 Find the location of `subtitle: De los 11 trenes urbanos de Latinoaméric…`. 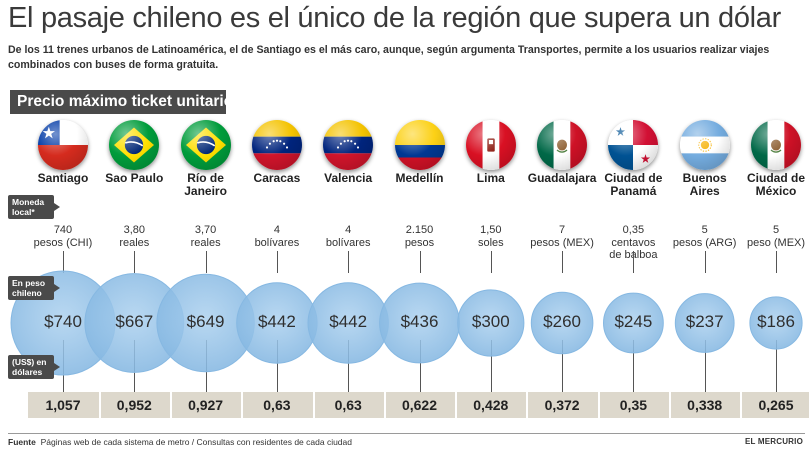

subtitle: De los 11 trenes urbanos de Latinoaméric… is located at coordinates (389, 57).